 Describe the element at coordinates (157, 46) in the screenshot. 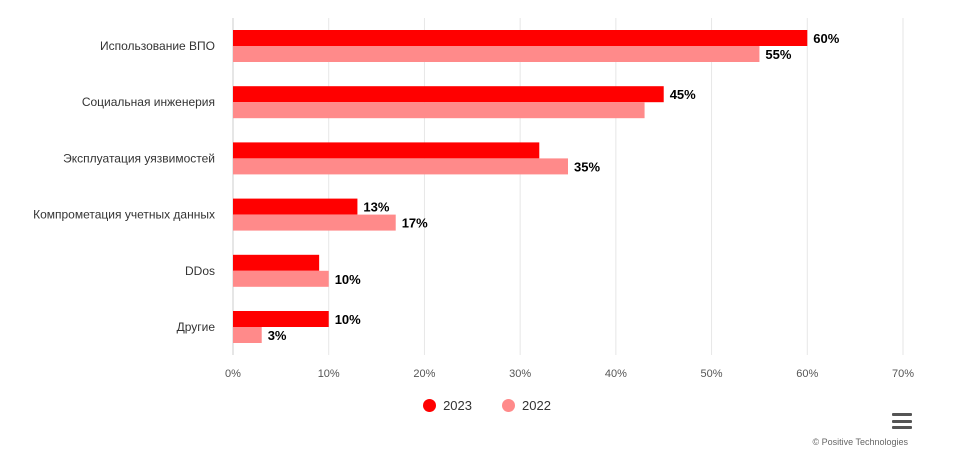

I see `category-label: Использование ВПО` at that location.